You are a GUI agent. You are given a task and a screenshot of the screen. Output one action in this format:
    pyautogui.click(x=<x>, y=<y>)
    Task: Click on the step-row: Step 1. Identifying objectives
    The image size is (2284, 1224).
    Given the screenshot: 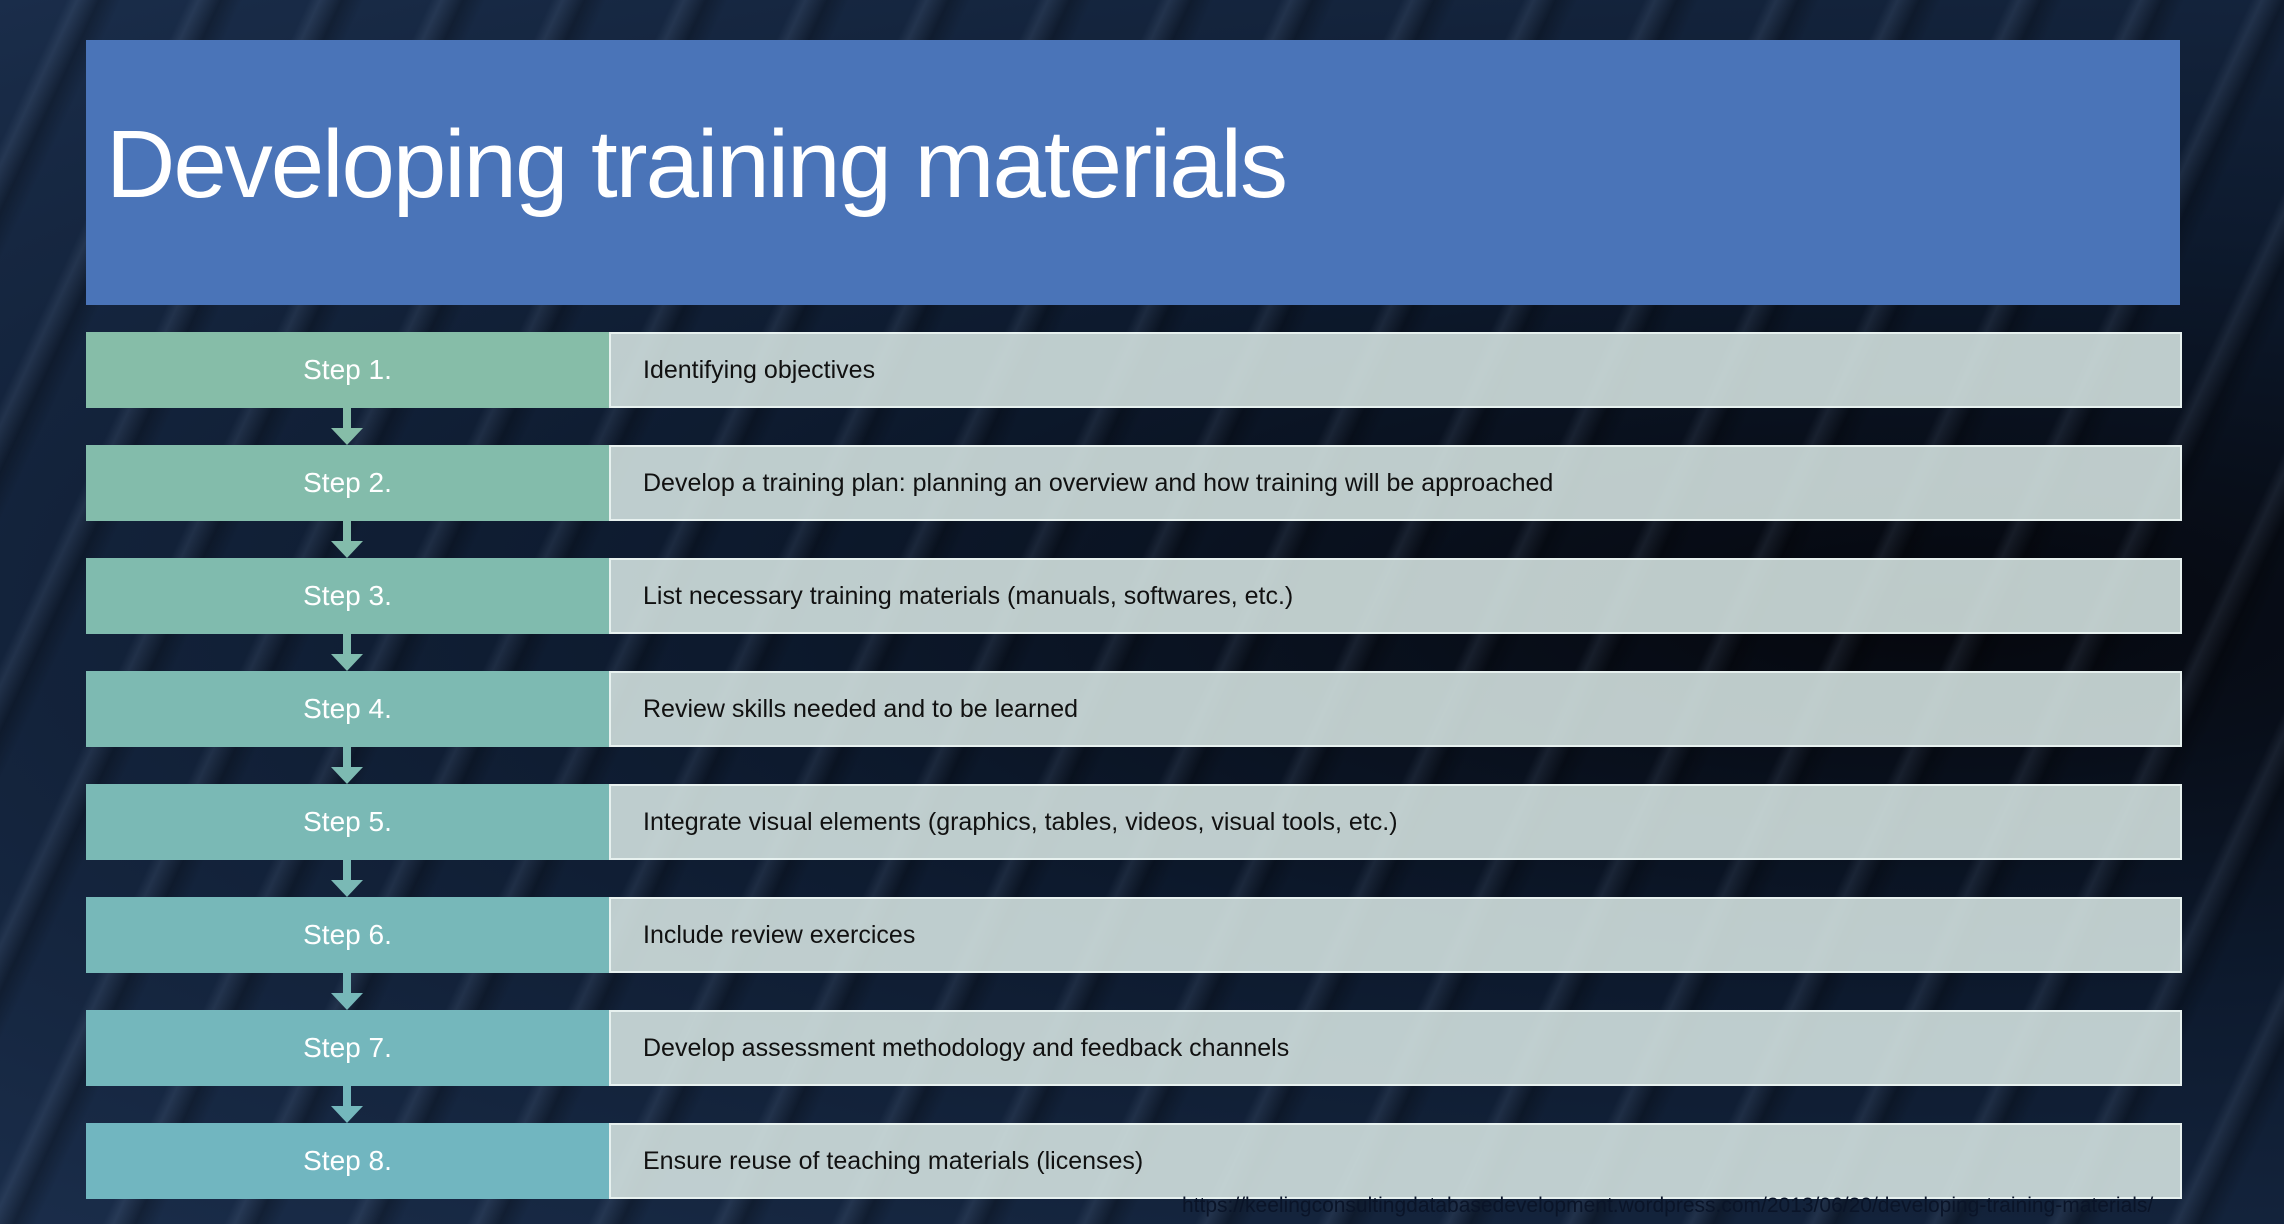 What is the action you would take?
    pyautogui.click(x=1134, y=370)
    